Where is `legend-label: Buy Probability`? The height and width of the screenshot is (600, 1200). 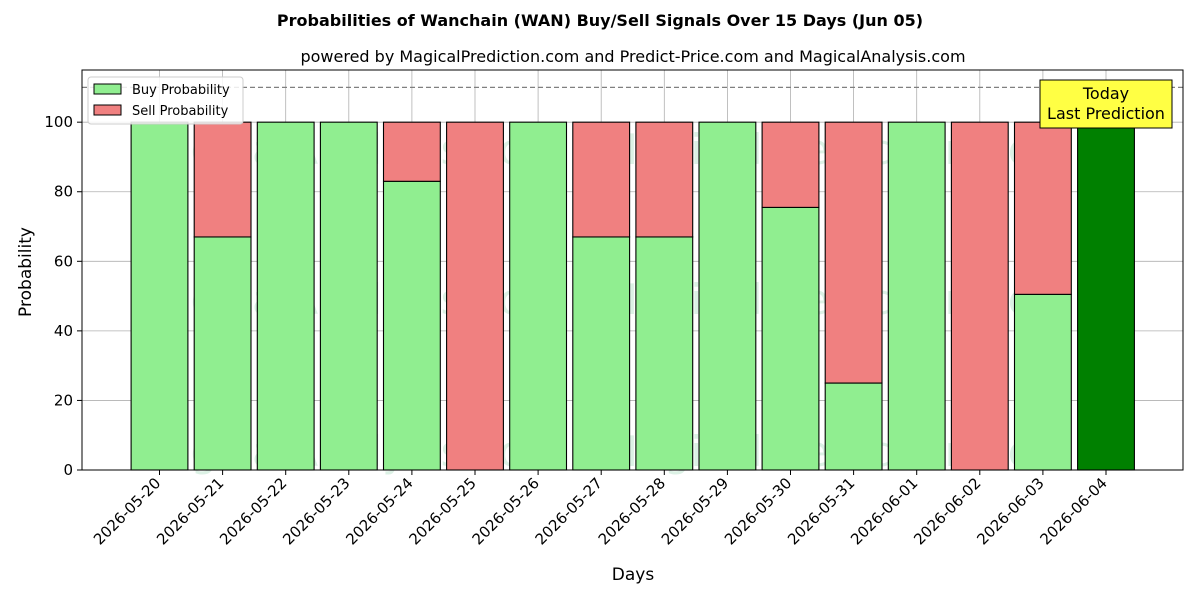
legend-label: Buy Probability is located at coordinates (181, 90).